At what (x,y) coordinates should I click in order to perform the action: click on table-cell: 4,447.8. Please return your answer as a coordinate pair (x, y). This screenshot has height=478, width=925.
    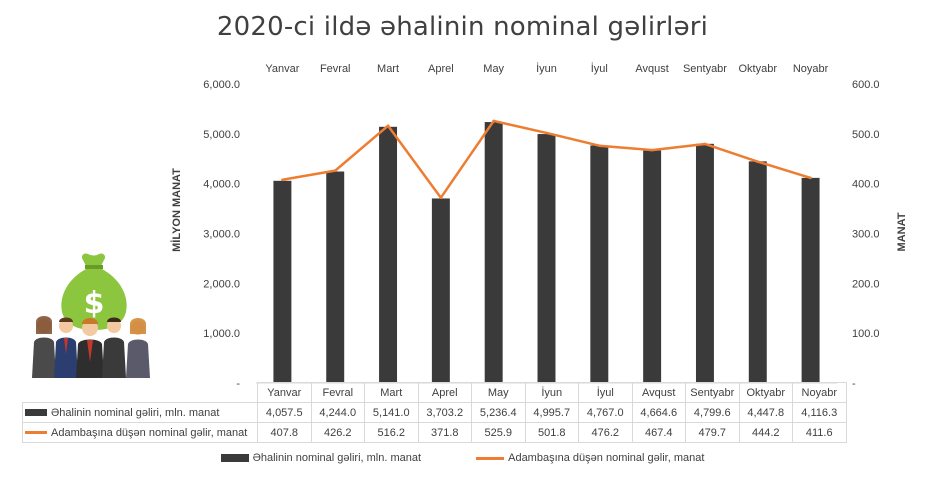
    Looking at the image, I should click on (765, 412).